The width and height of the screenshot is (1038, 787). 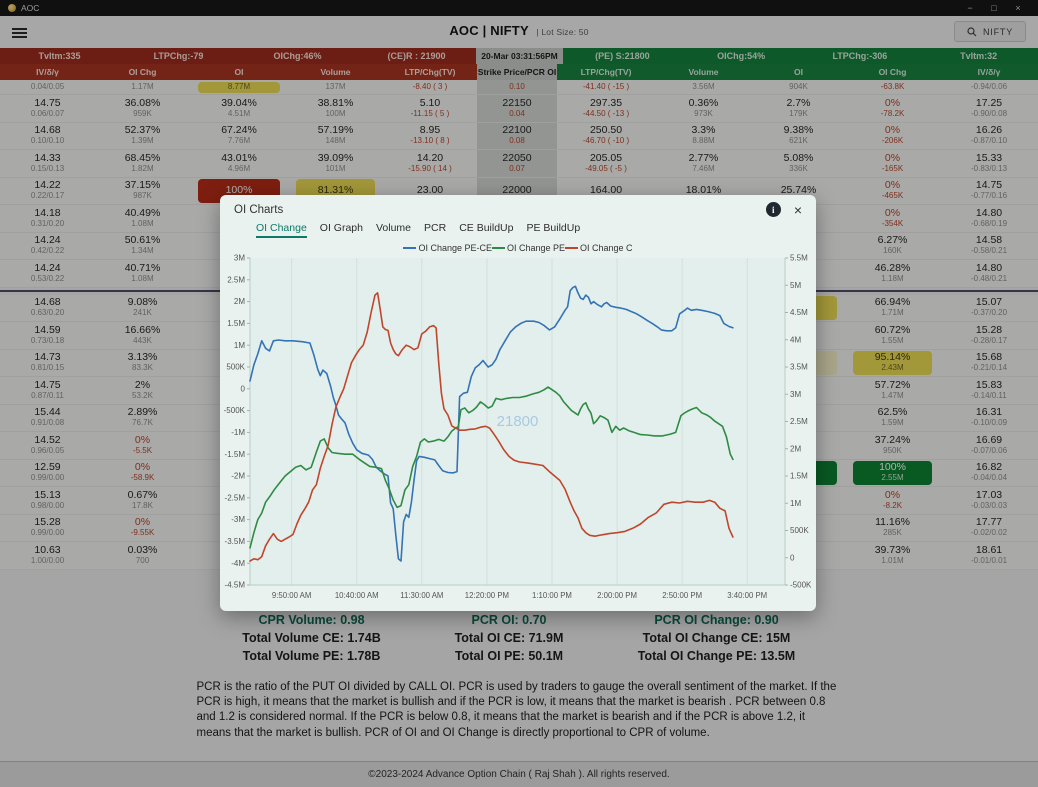 I want to click on window-title: AOC, so click(x=30, y=8).